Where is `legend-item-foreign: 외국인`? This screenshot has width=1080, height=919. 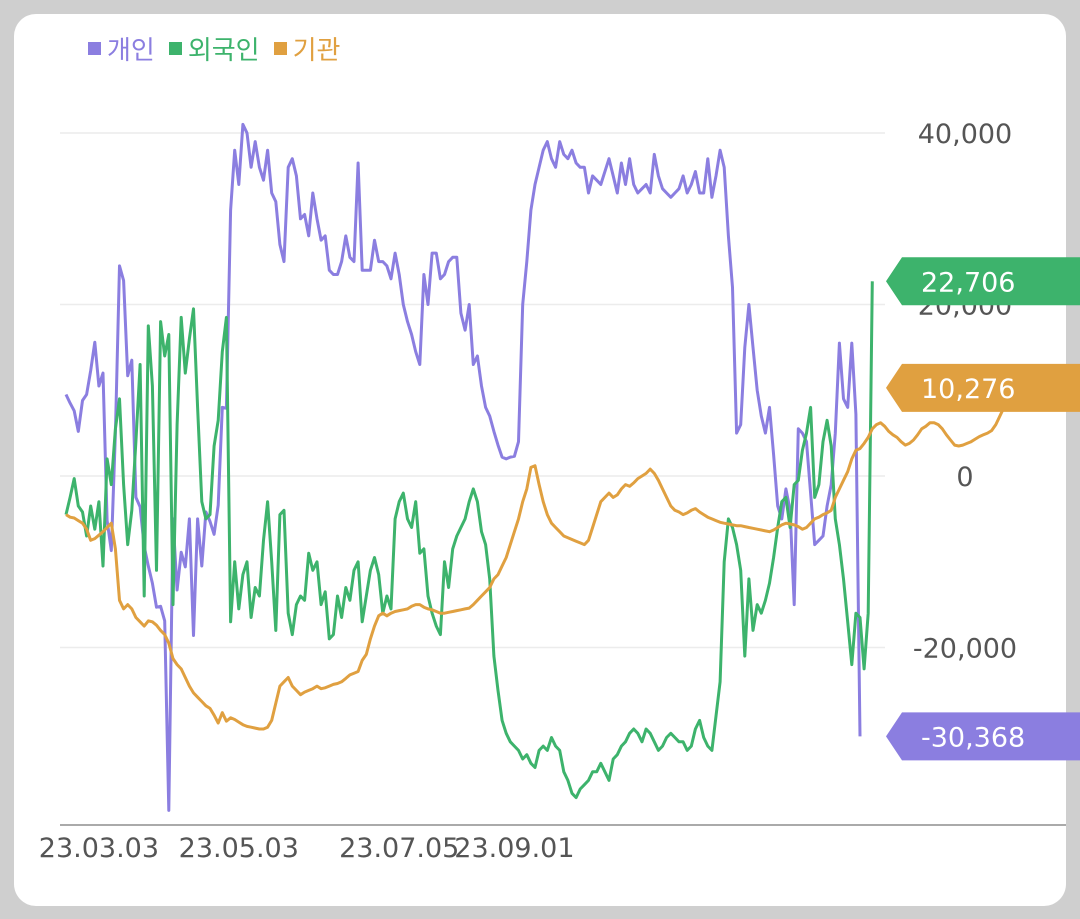
legend-item-foreign: 외국인 is located at coordinates (214, 48).